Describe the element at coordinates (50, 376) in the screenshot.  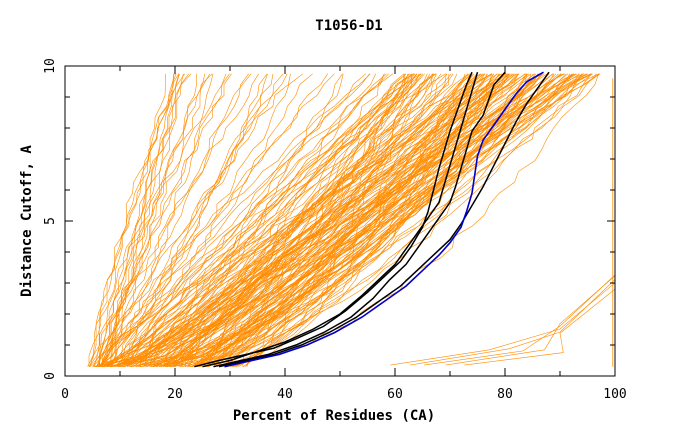
I see `y-tick-label: 0` at that location.